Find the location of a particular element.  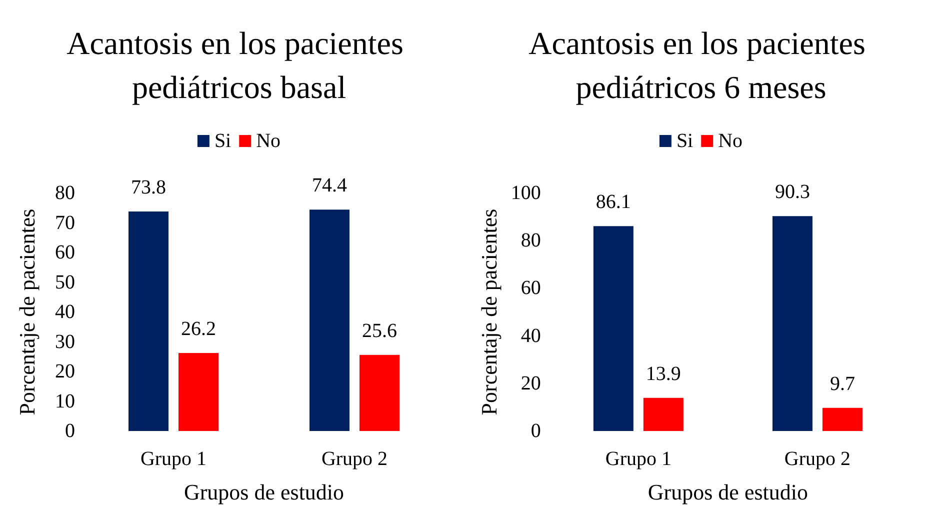

data-label: 86.1 is located at coordinates (613, 202).